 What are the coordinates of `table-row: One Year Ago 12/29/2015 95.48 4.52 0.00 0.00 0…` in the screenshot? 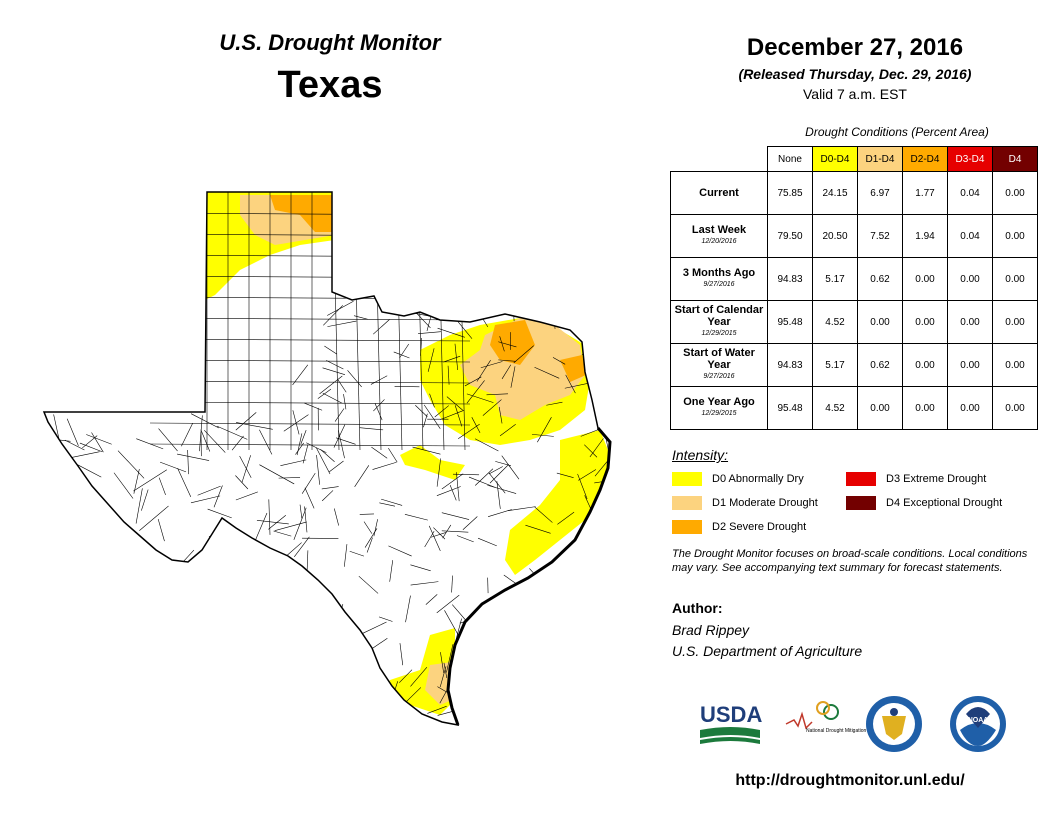 It's located at (854, 408).